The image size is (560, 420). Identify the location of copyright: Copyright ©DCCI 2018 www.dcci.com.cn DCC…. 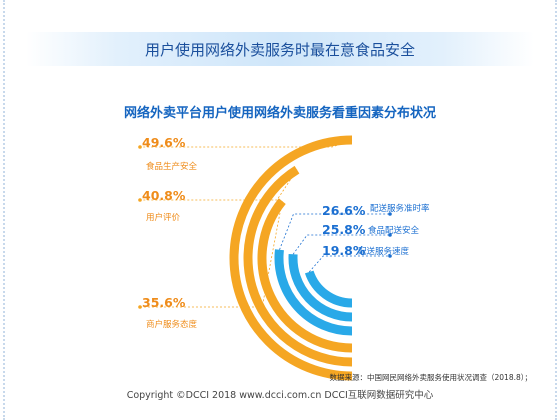
(280, 395).